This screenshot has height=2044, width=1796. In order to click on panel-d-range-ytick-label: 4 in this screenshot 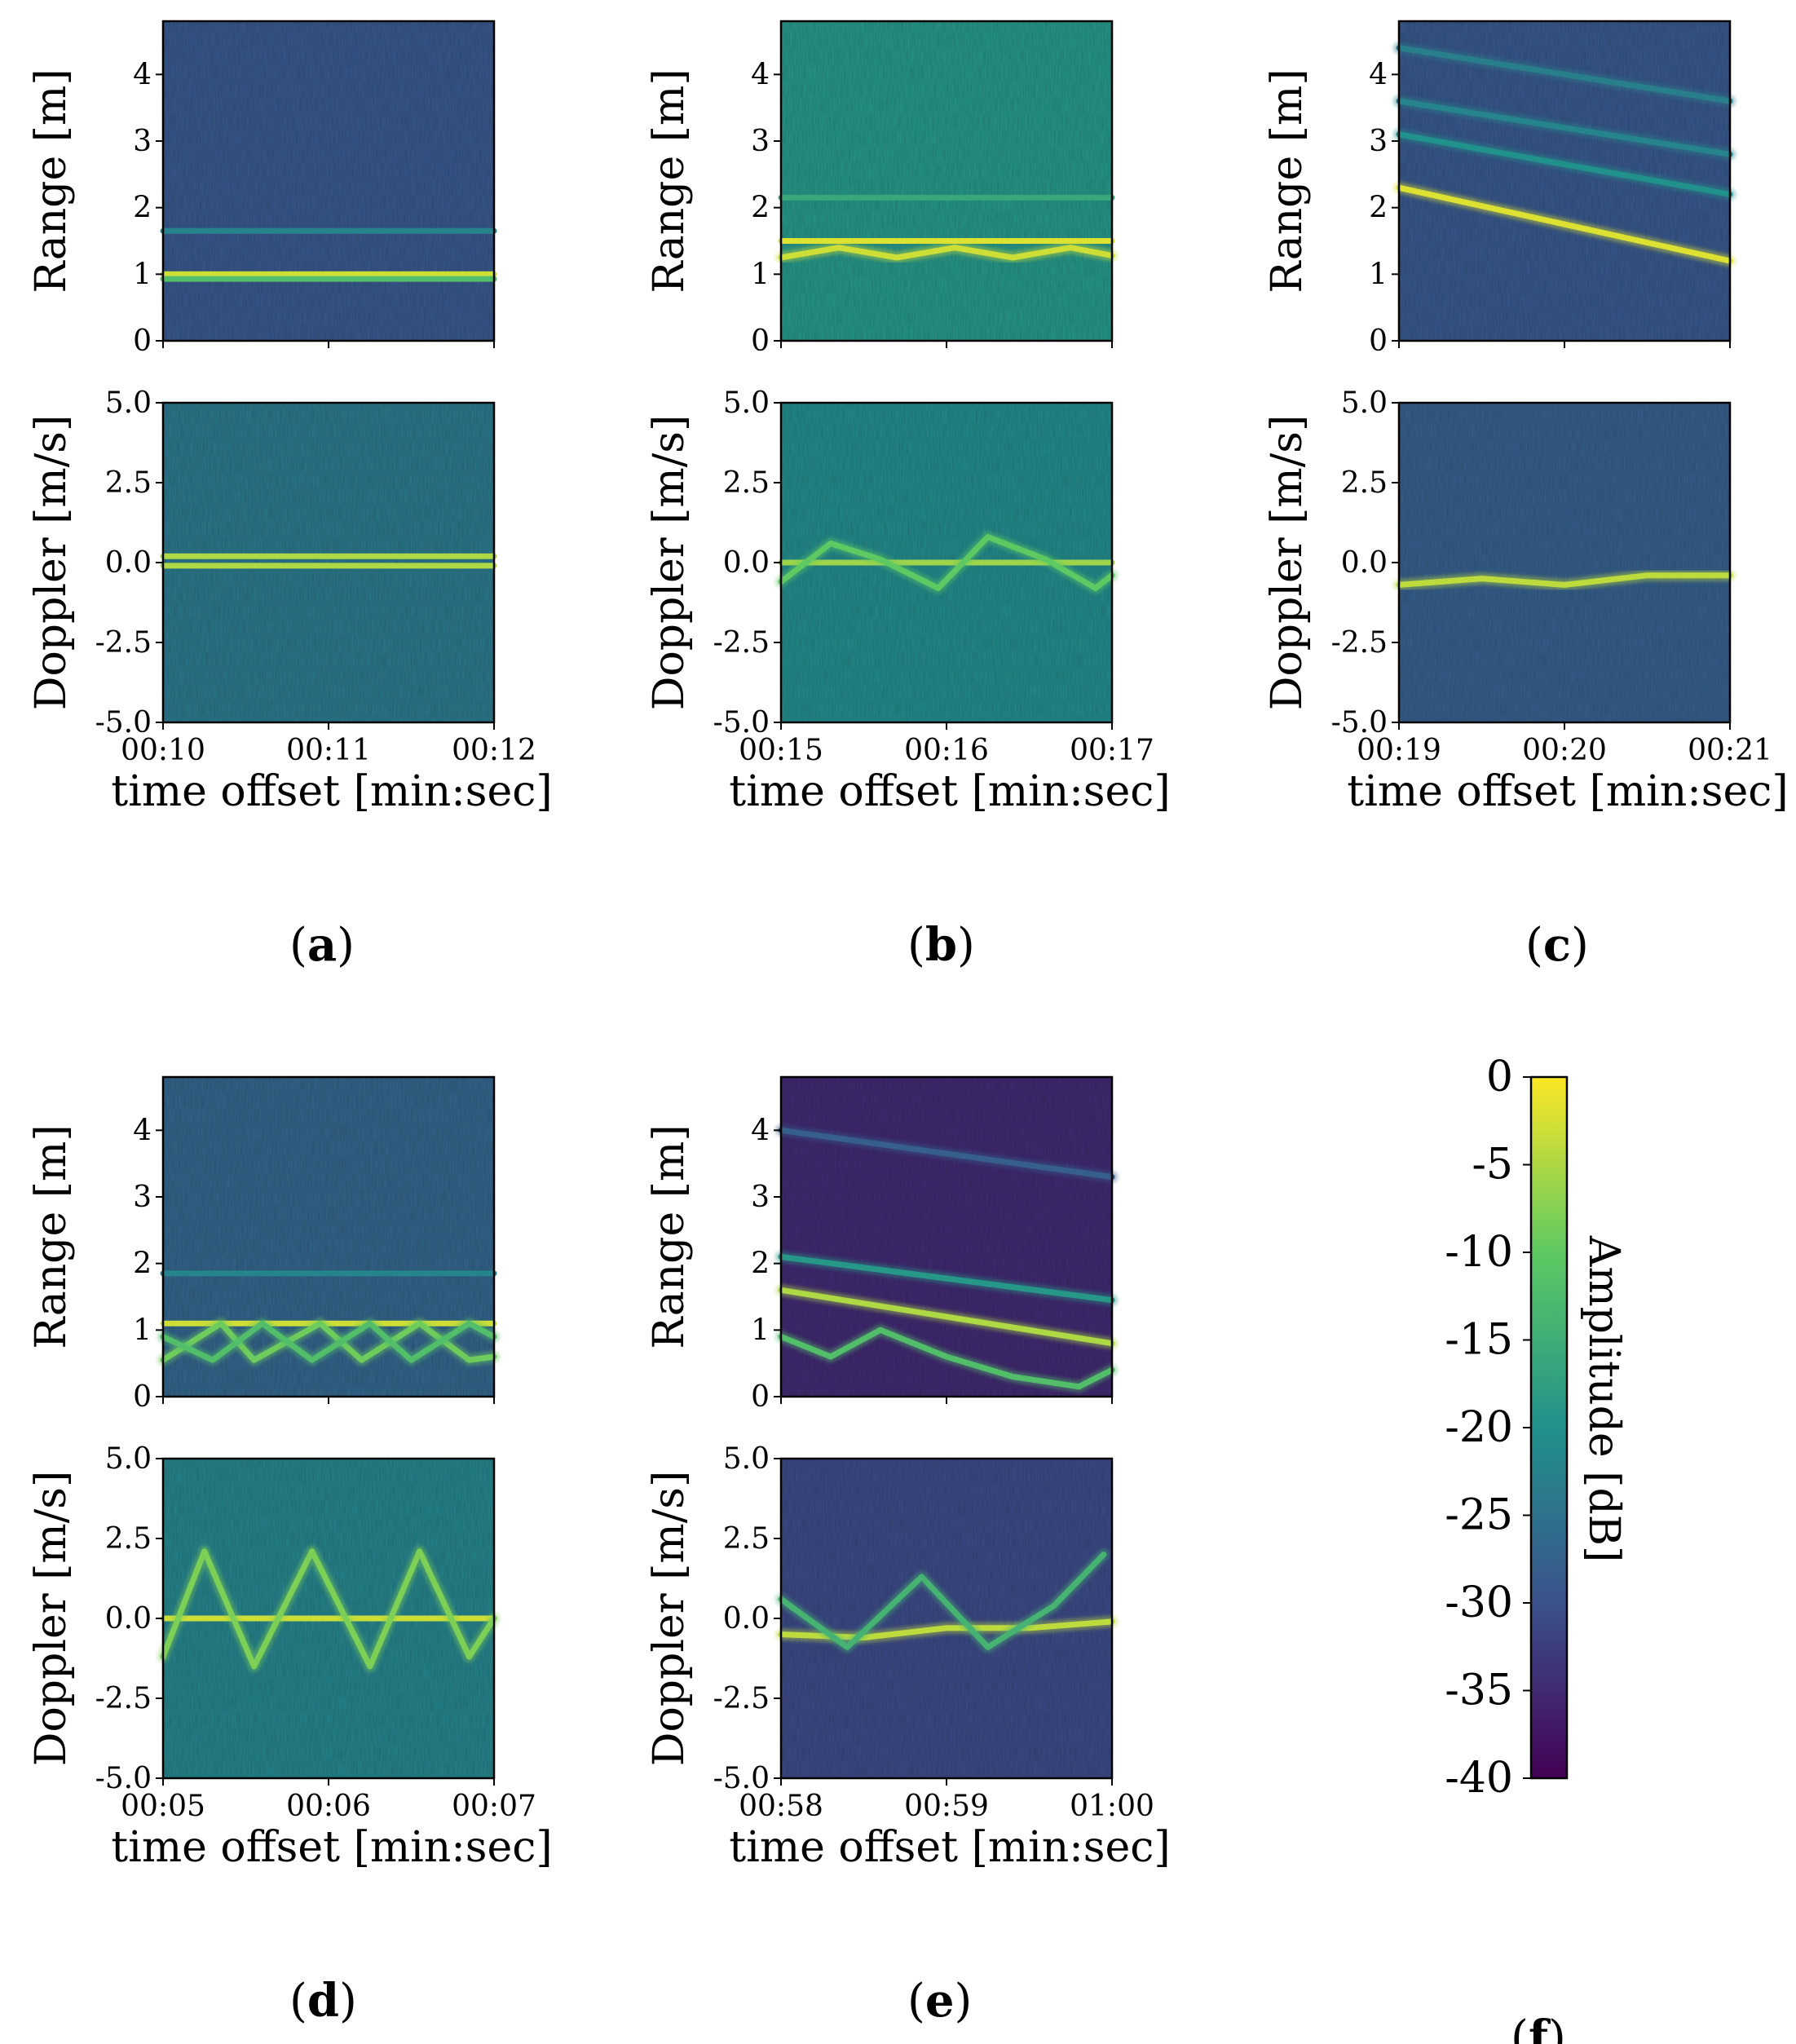, I will do `click(142, 1130)`.